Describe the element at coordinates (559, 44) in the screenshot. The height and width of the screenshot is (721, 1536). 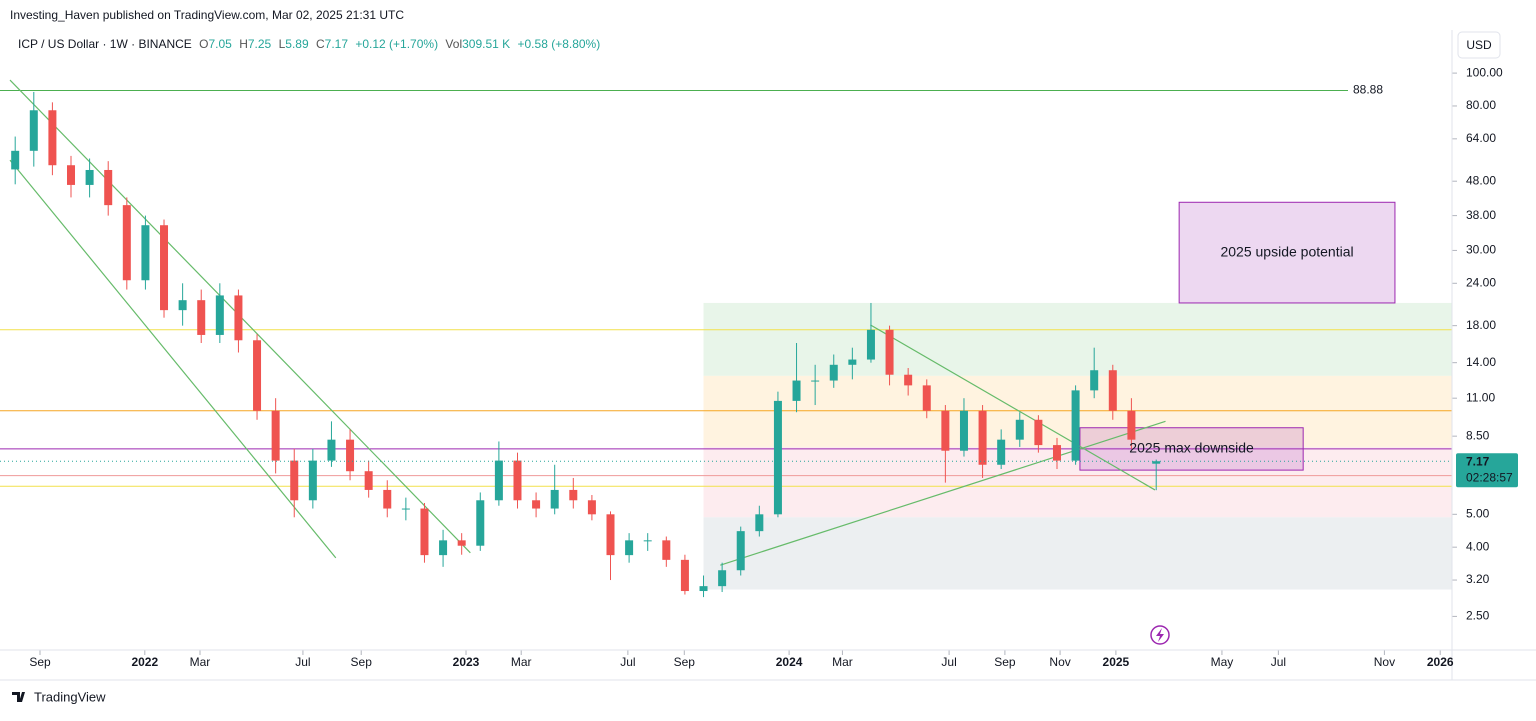
I see `volume-change: +0.58 (+8.80%)` at that location.